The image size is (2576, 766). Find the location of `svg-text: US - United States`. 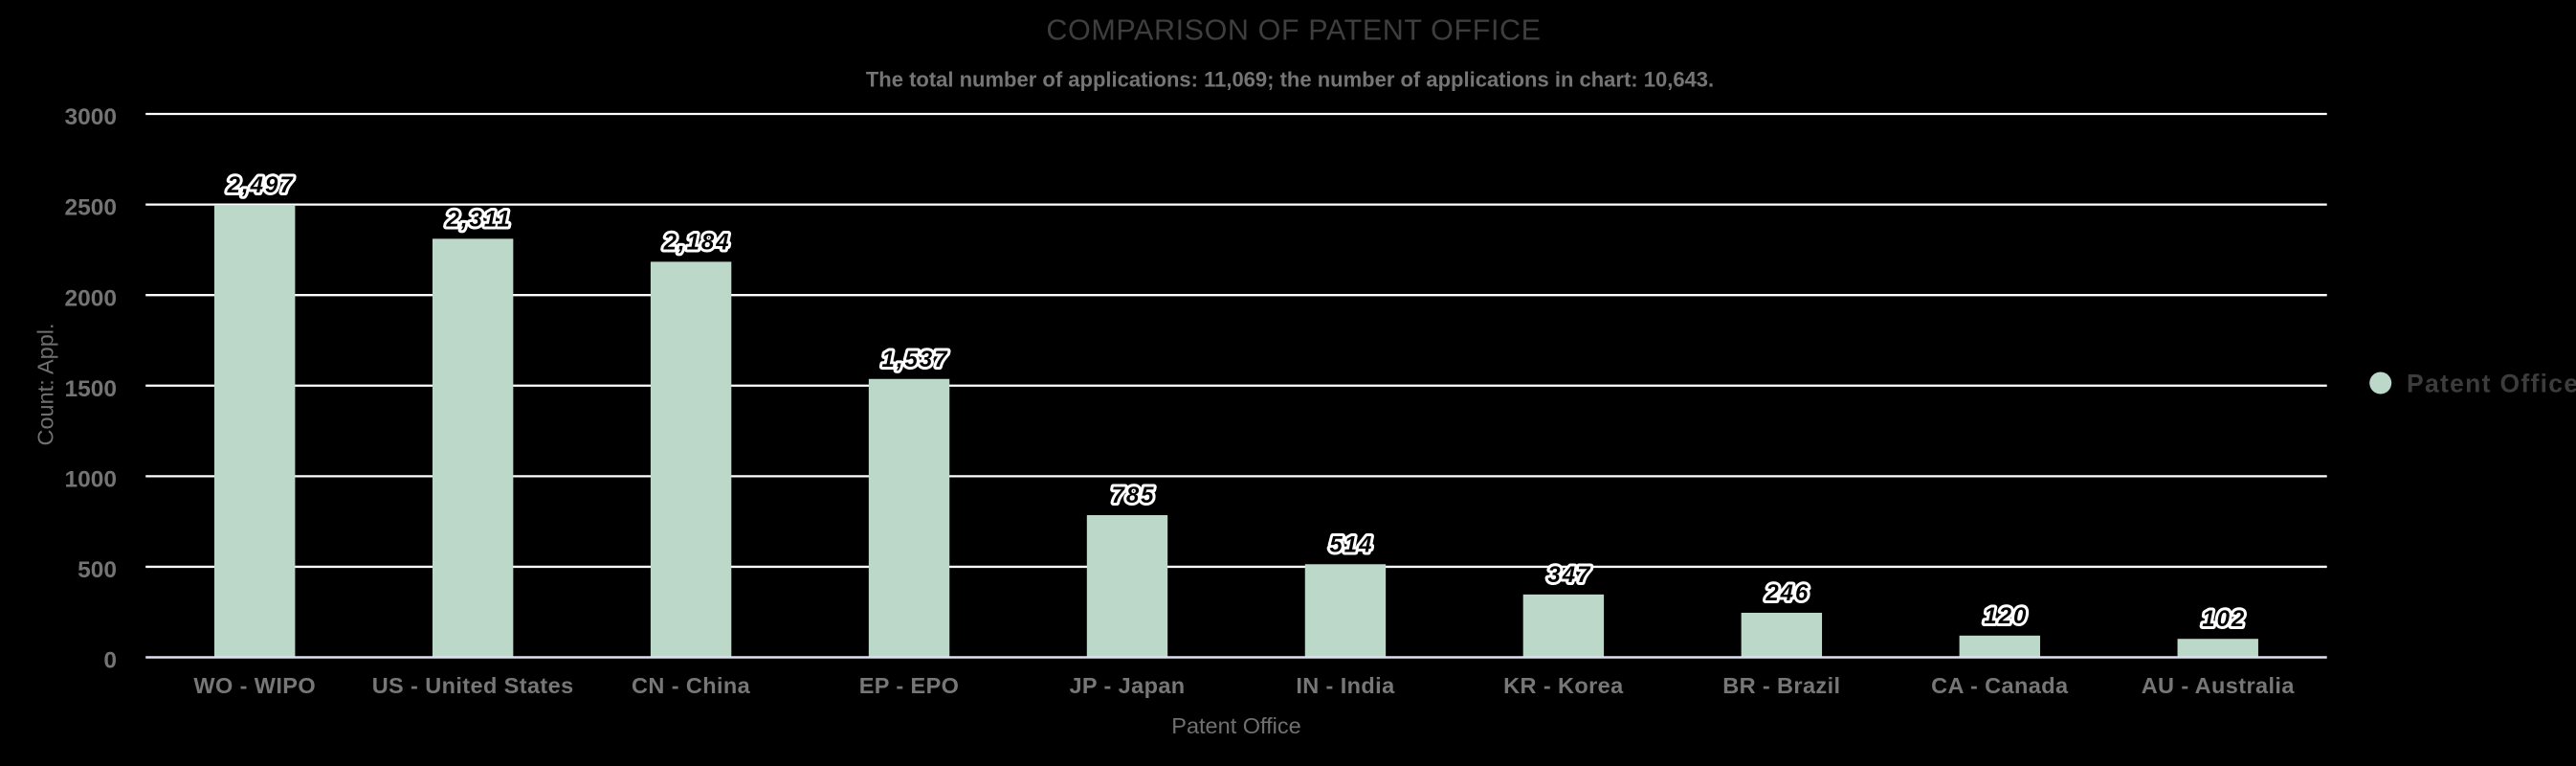

svg-text: US - United States is located at coordinates (473, 685).